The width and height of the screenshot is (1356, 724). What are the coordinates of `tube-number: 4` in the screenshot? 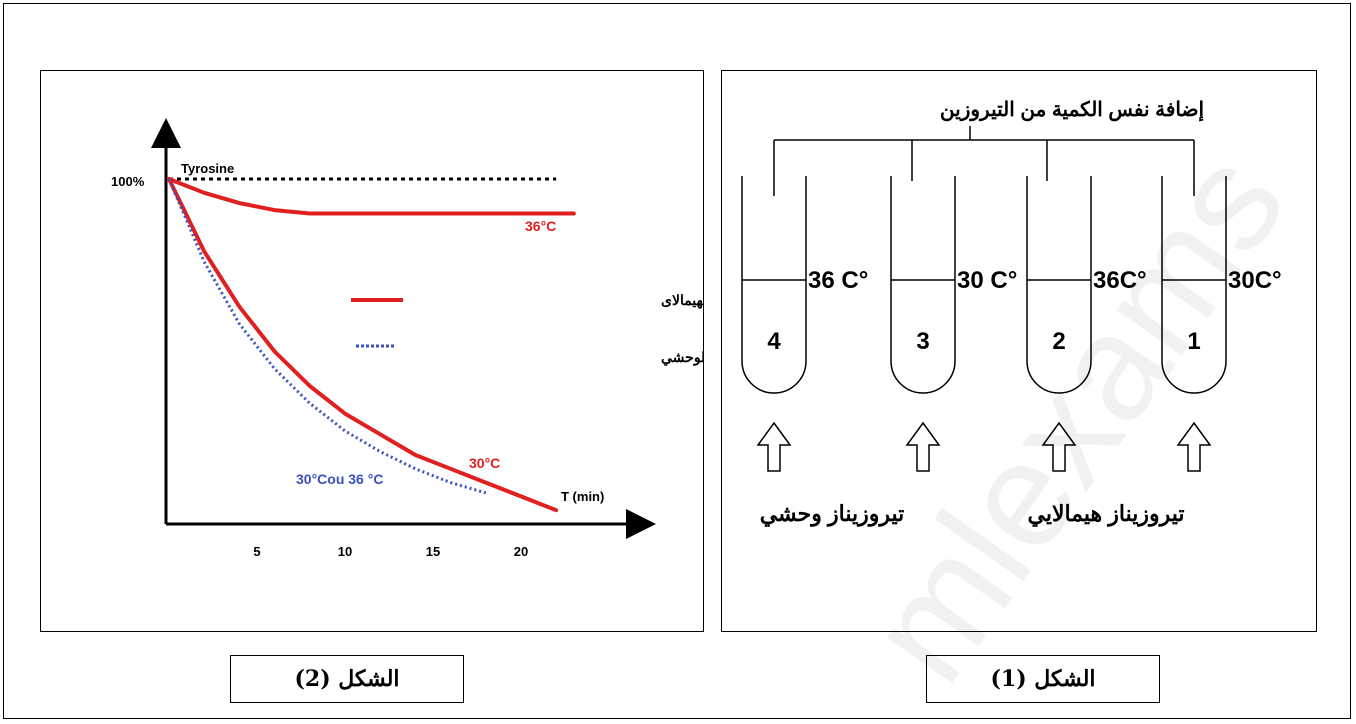 It's located at (774, 341).